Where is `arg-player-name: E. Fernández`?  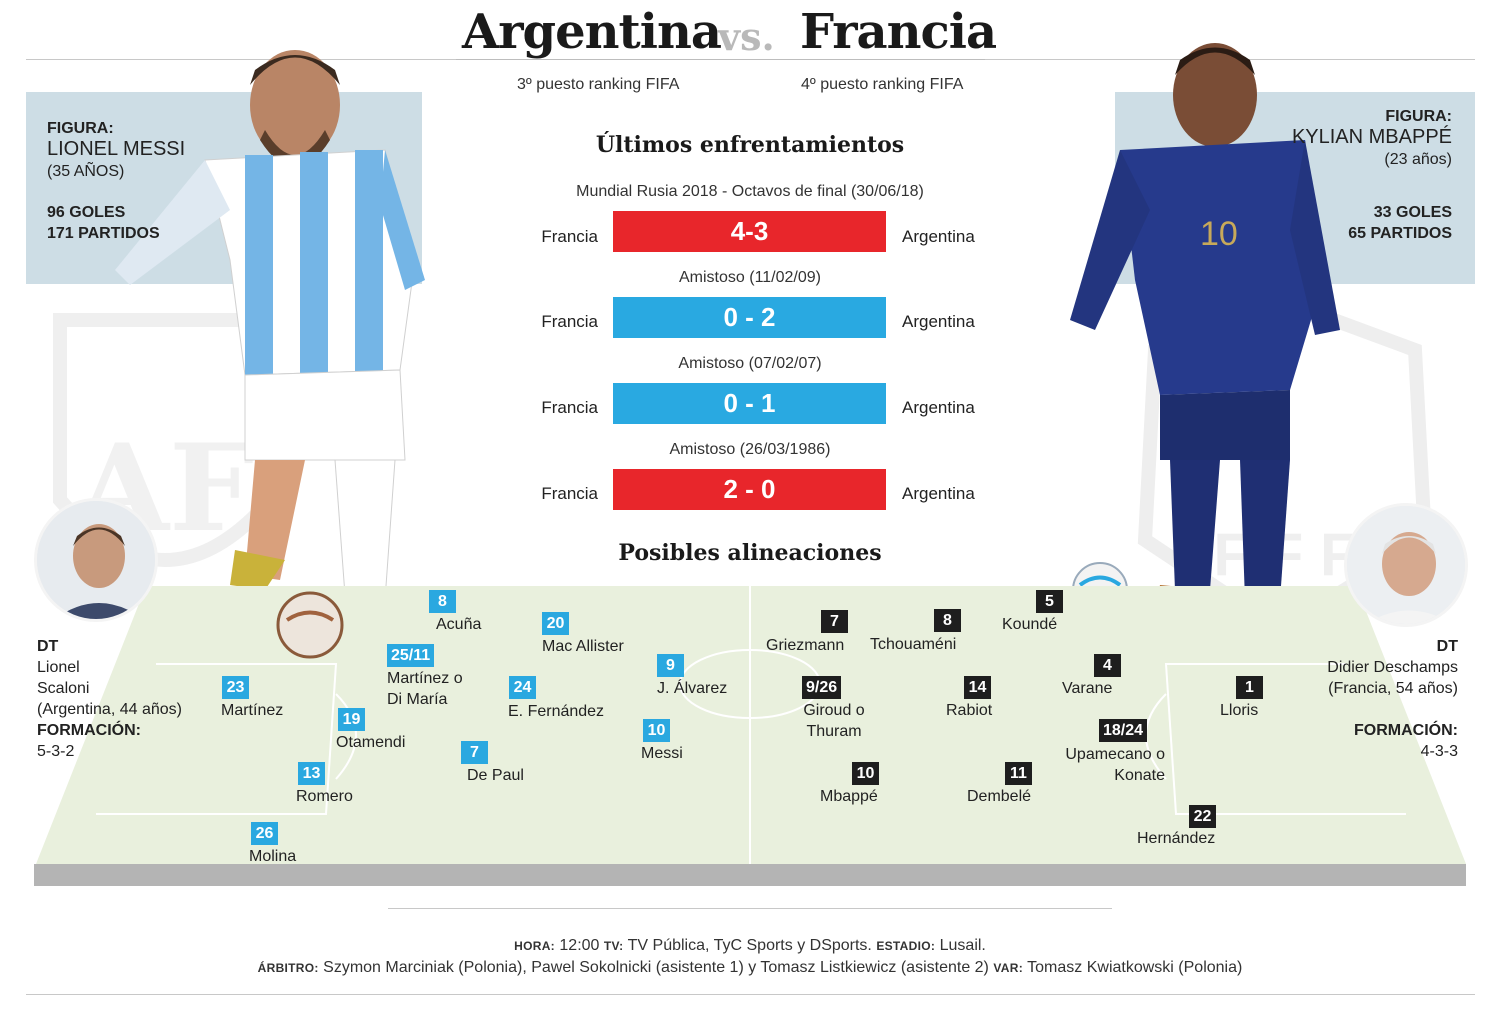 arg-player-name: E. Fernández is located at coordinates (556, 711).